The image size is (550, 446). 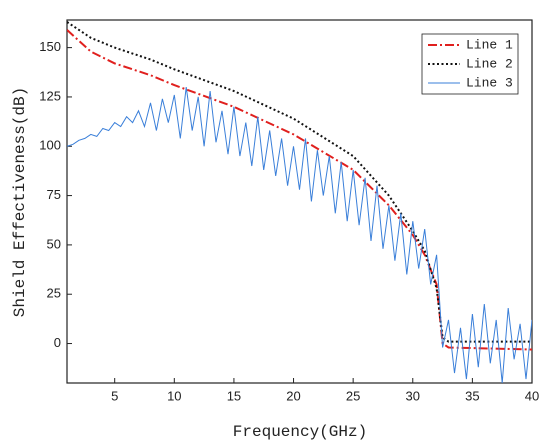 I want to click on y-tick-label: 125, so click(x=50, y=95).